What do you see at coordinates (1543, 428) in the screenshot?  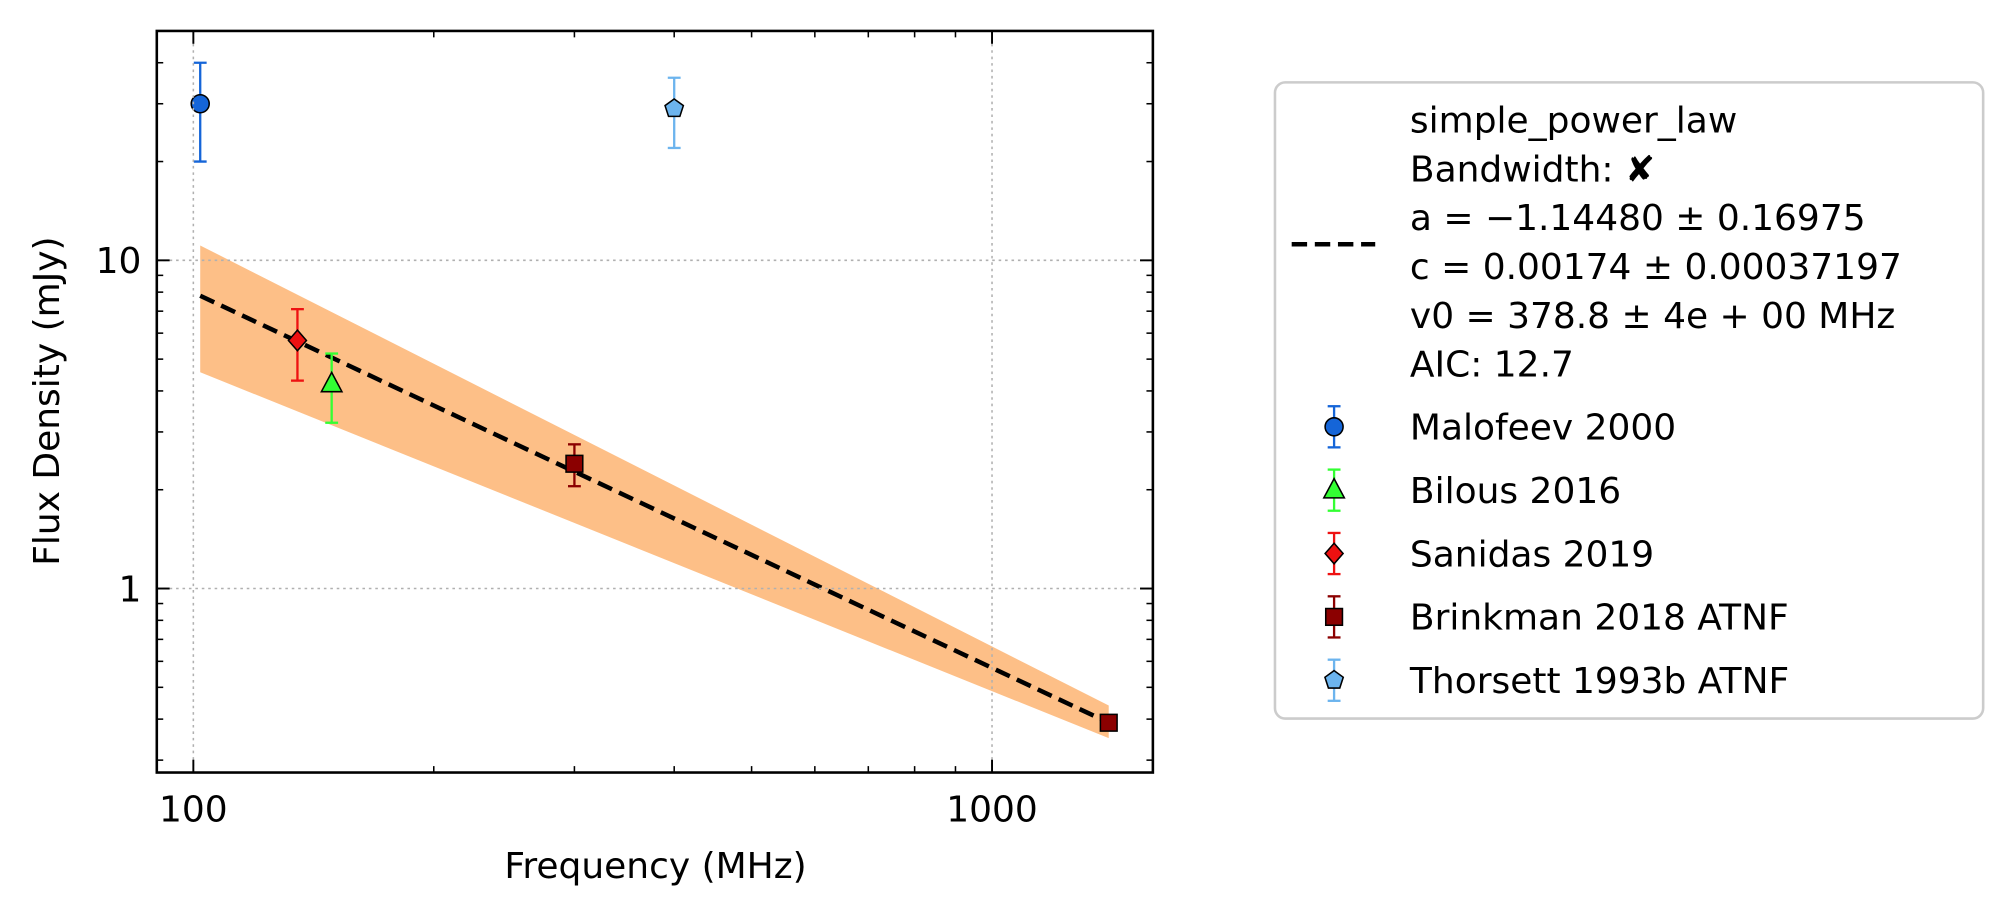 I see `legend-label: Malofeev 2000` at bounding box center [1543, 428].